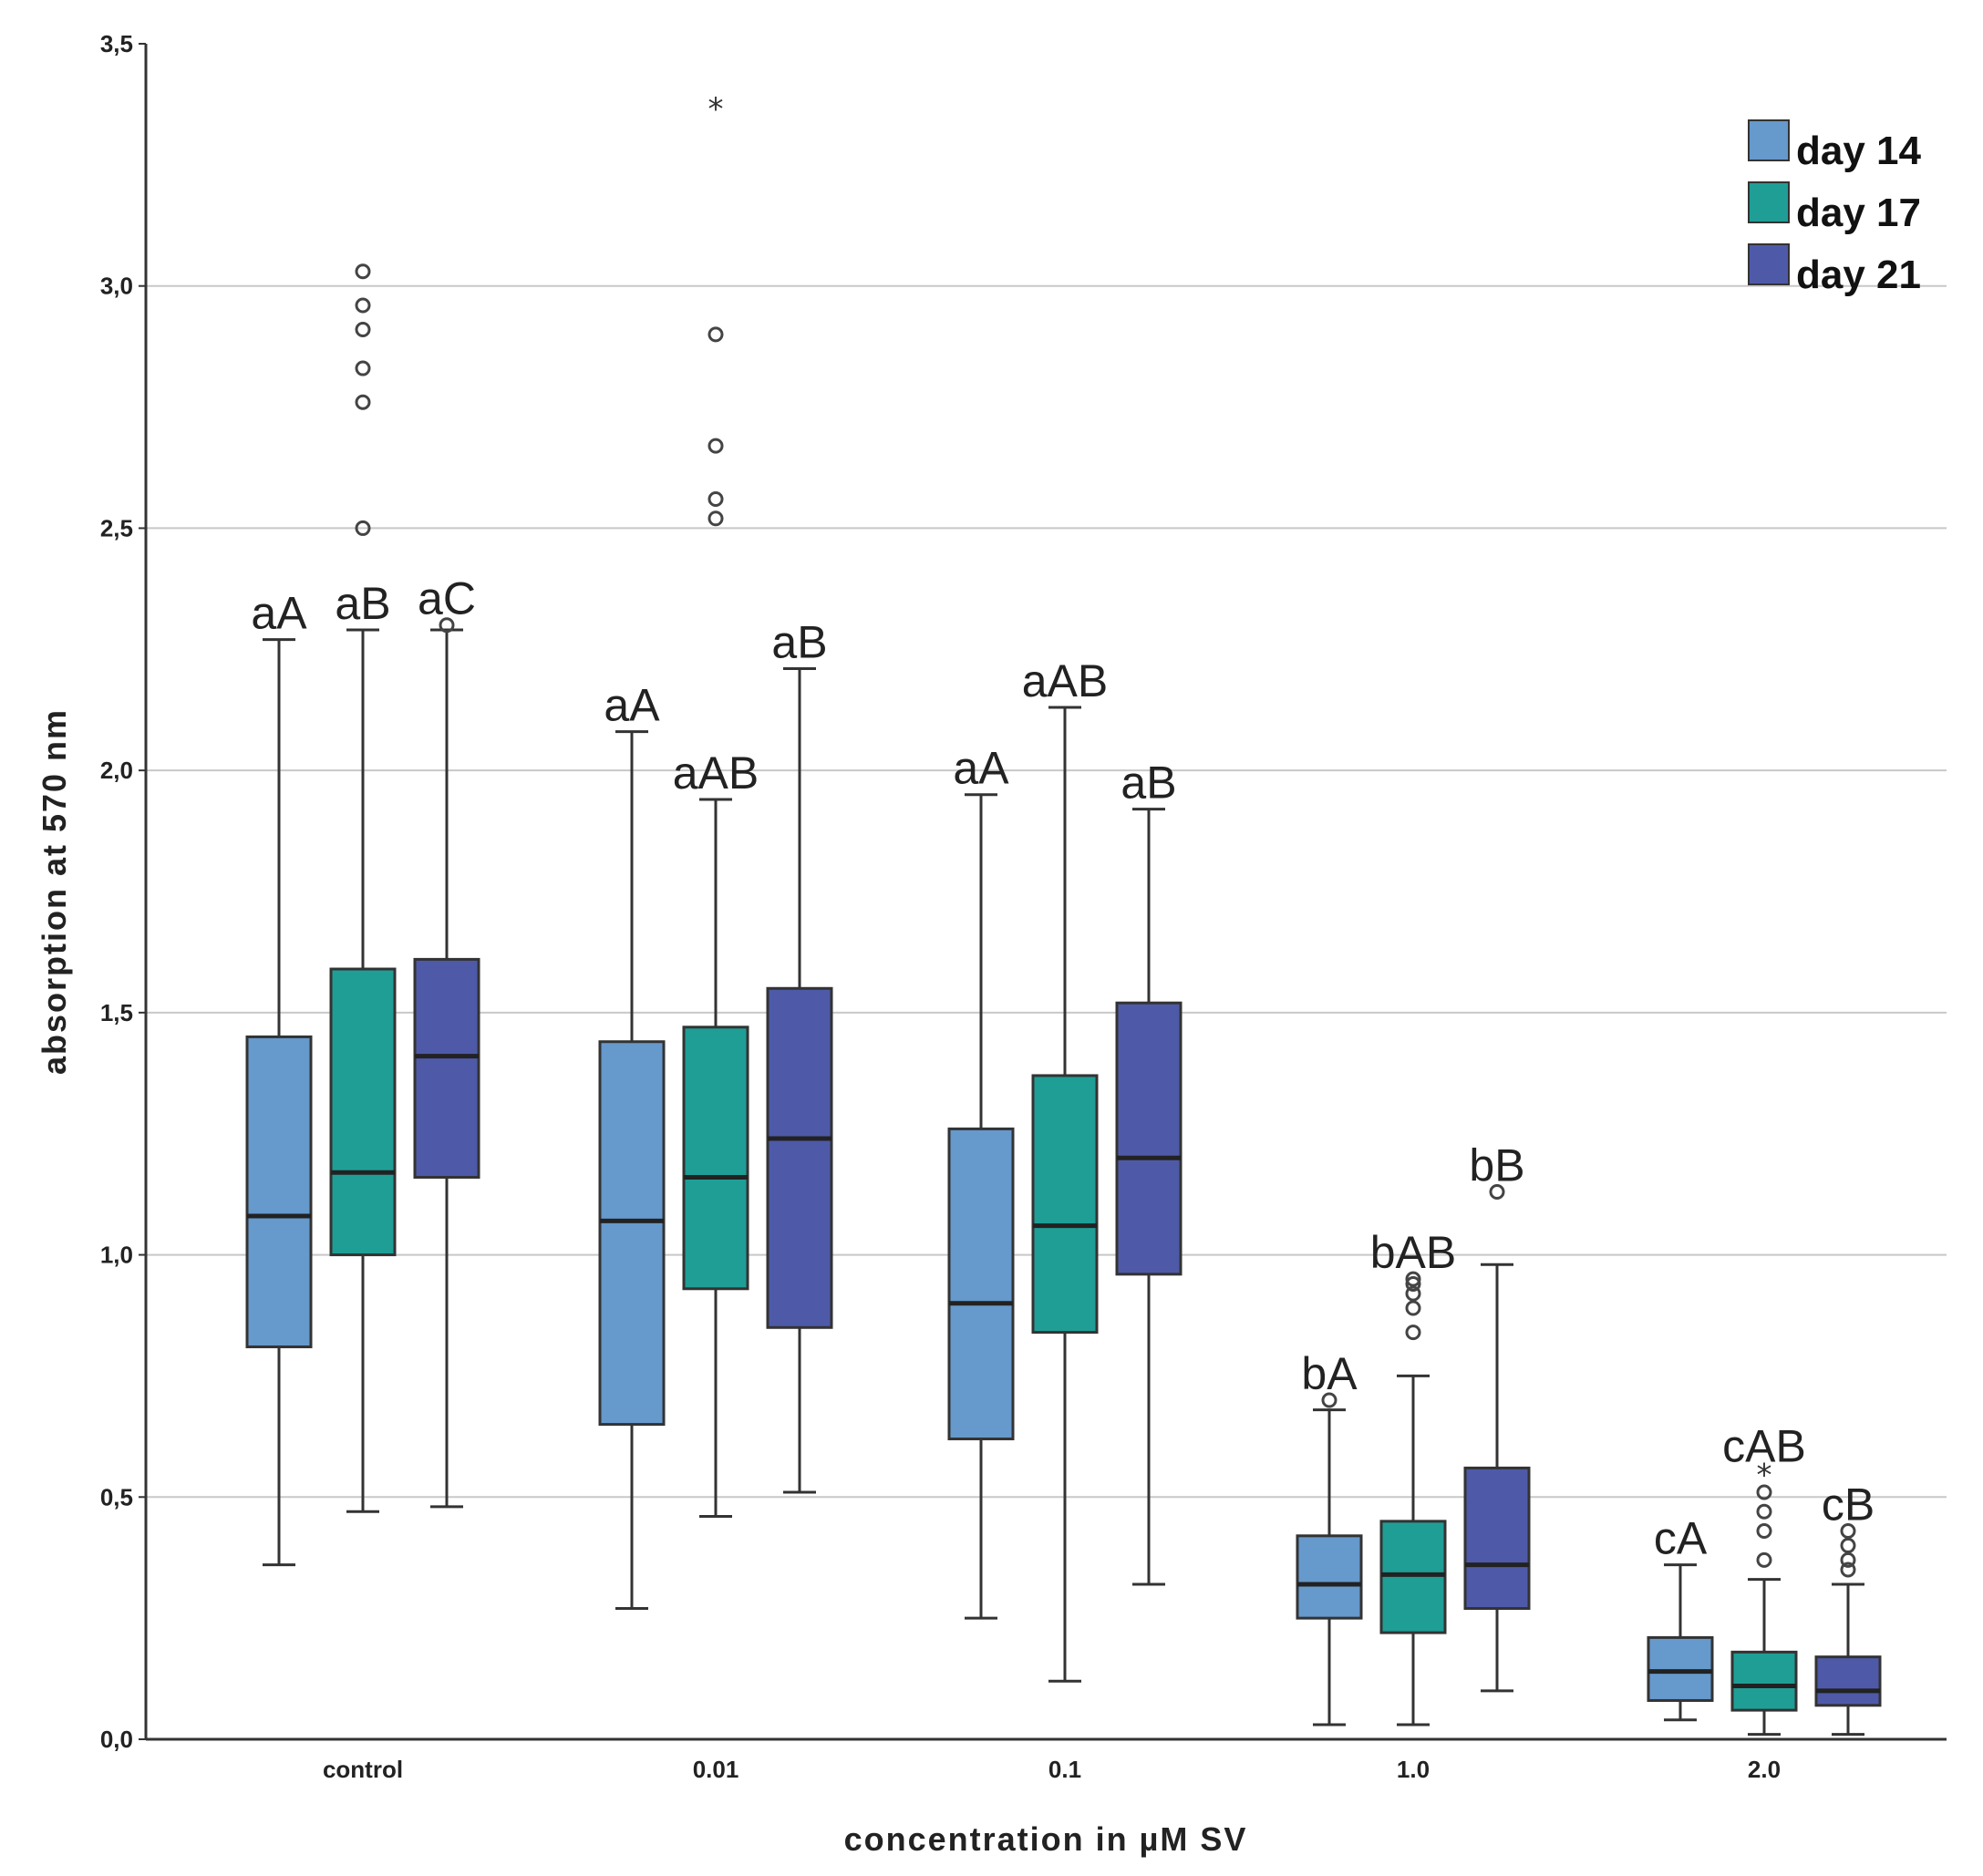 This screenshot has width=1983, height=1876. Describe the element at coordinates (1329, 1373) in the screenshot. I see `significance-label: bA` at that location.